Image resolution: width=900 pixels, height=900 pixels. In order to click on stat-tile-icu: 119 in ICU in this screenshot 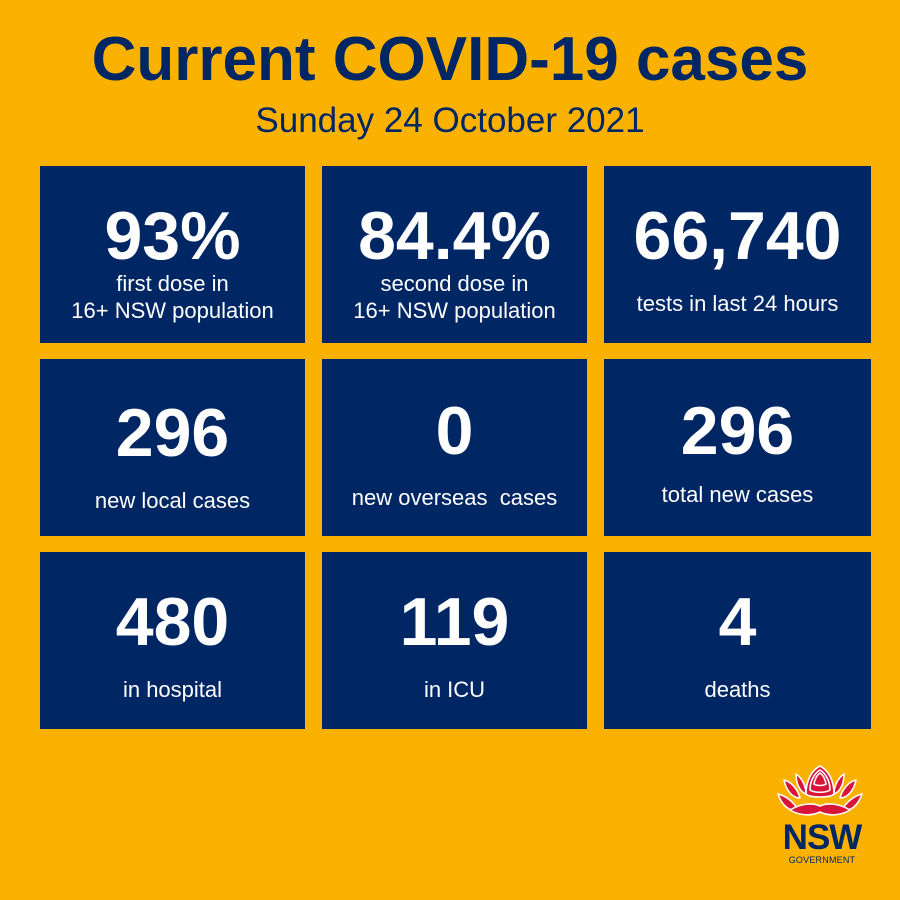, I will do `click(454, 640)`.